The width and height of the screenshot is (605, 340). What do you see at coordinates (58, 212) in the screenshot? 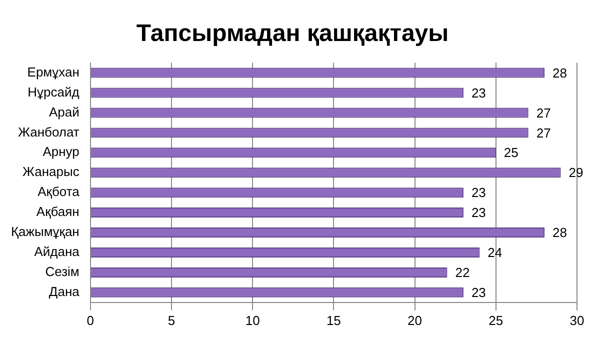
I see `y-tick-label: Ақбаян` at bounding box center [58, 212].